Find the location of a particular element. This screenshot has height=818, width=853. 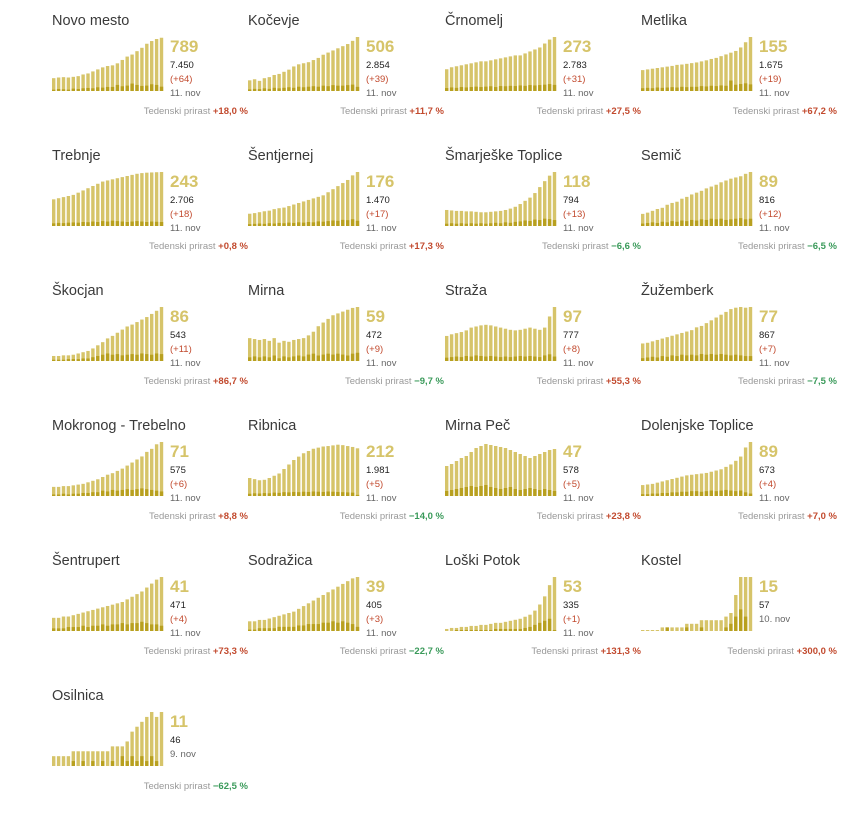

active-cases-value: 176 is located at coordinates (380, 181).